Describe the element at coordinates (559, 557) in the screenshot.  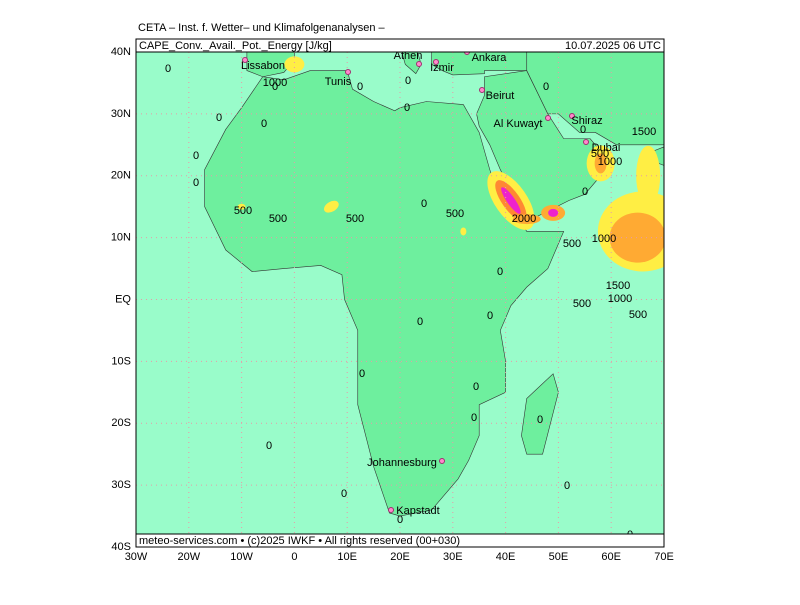
I see `lon-tick-label: 50E` at that location.